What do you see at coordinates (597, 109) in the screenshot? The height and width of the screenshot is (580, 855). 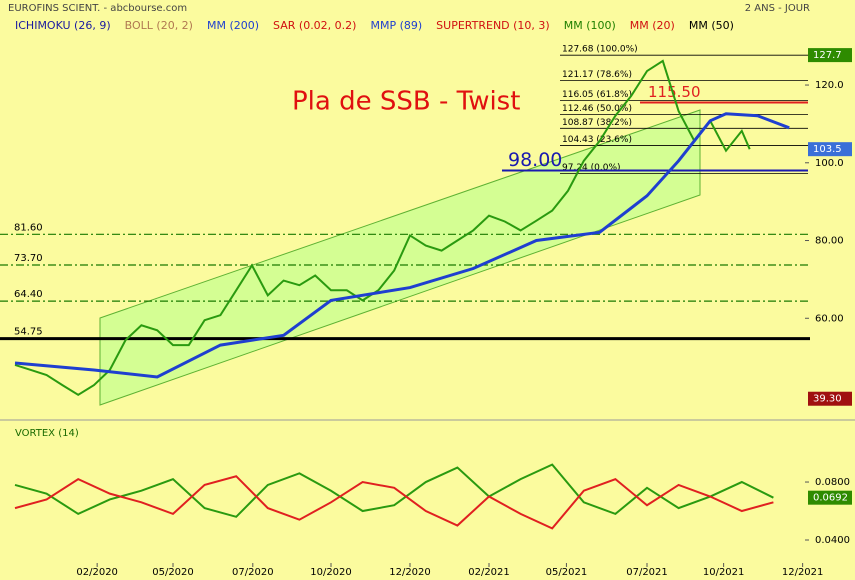 I see `fib-label: 112.46 (50.0%)` at bounding box center [597, 109].